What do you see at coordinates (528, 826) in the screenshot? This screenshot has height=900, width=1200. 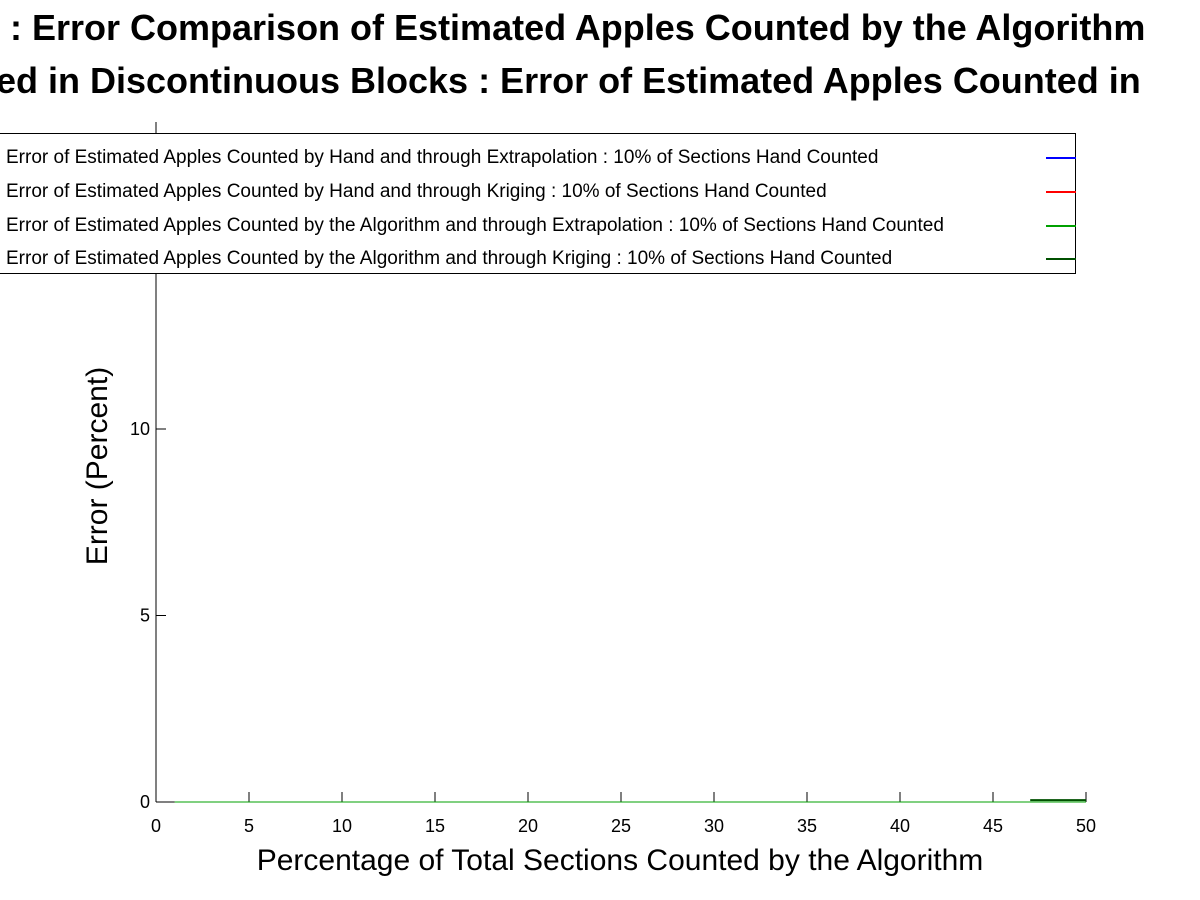 I see `x-tick-label: 20` at bounding box center [528, 826].